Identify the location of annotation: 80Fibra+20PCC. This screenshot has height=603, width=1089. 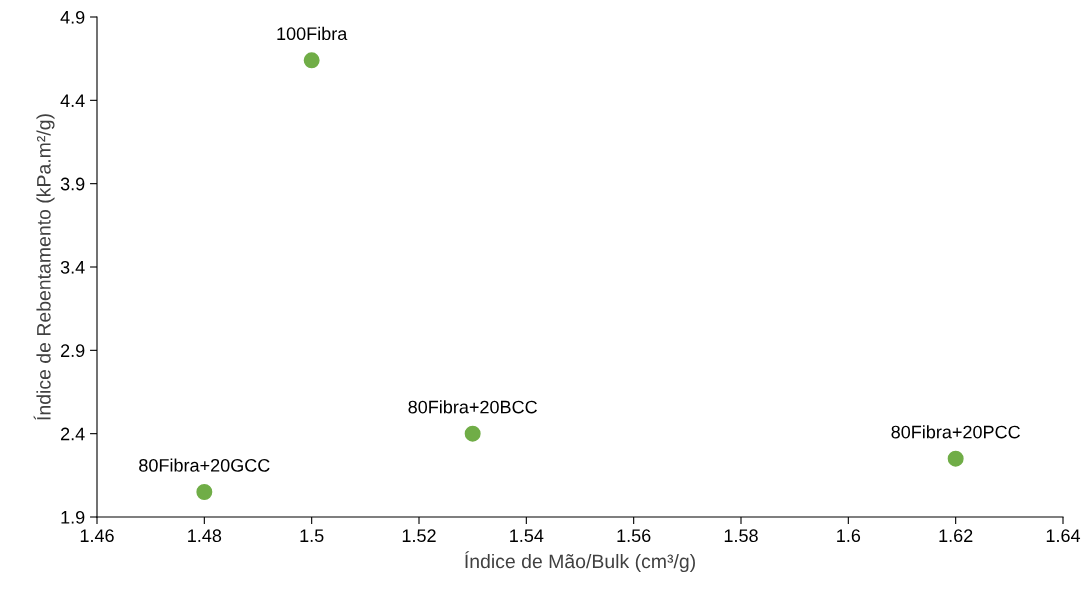
(955, 432).